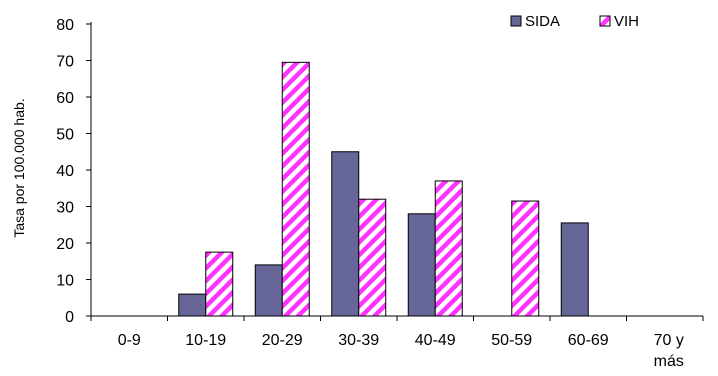 Image resolution: width=718 pixels, height=376 pixels. What do you see at coordinates (574, 21) in the screenshot?
I see `legend: SIDA VIH` at bounding box center [574, 21].